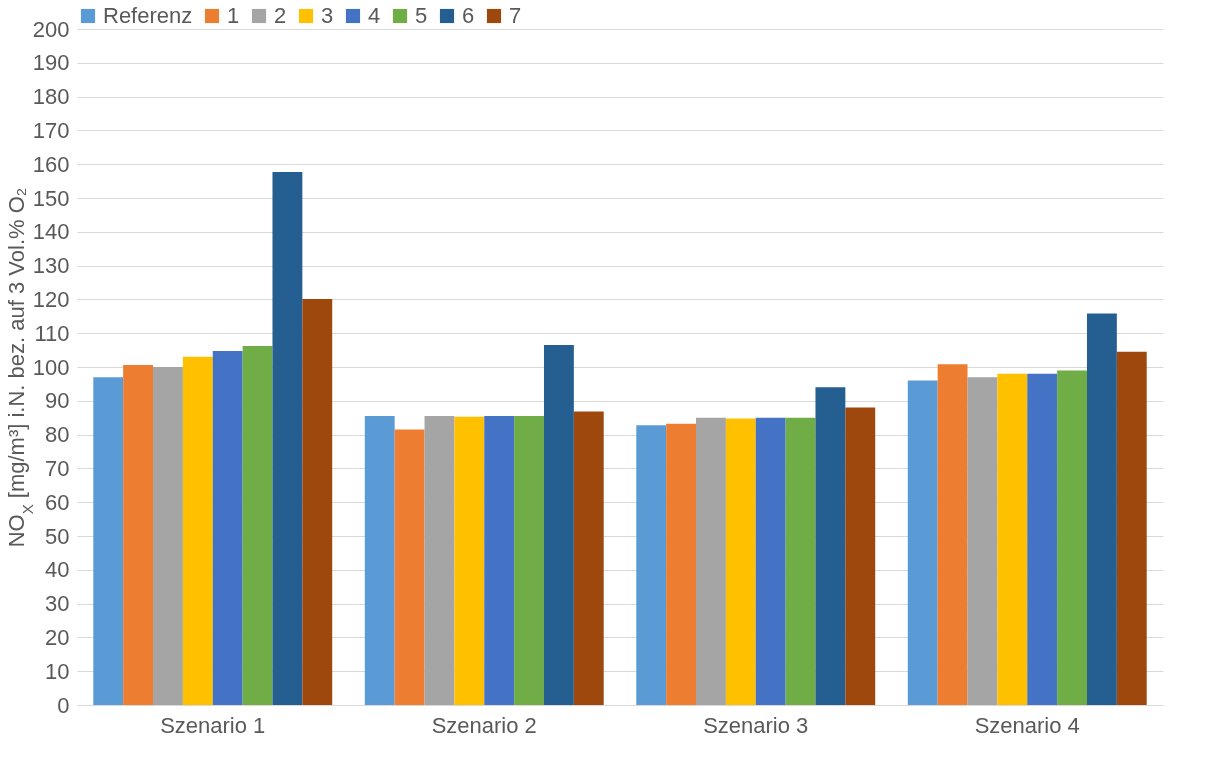 The image size is (1211, 765). Describe the element at coordinates (57, 536) in the screenshot. I see `y-tick-label: 50` at that location.